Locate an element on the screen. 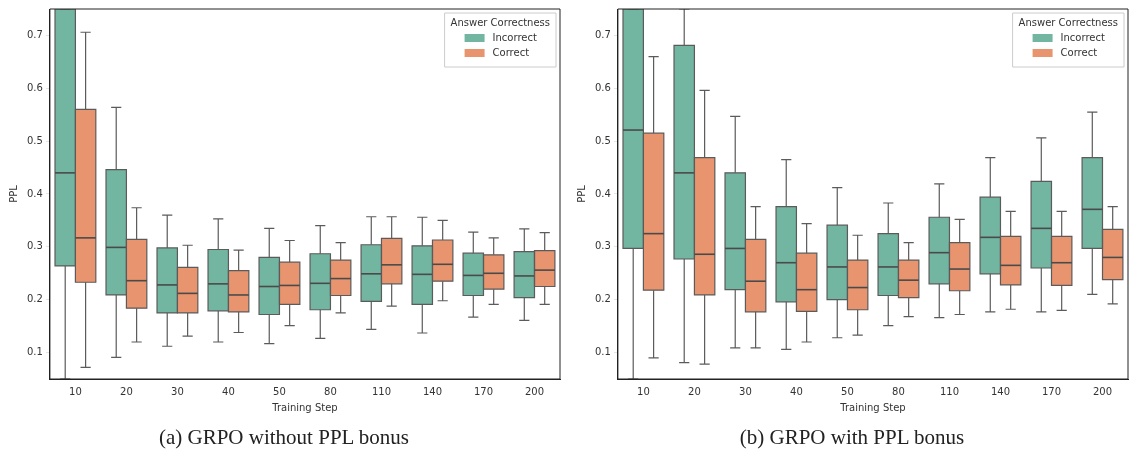  text: (a) GRPO without PPL bonus is located at coordinates (284, 437).